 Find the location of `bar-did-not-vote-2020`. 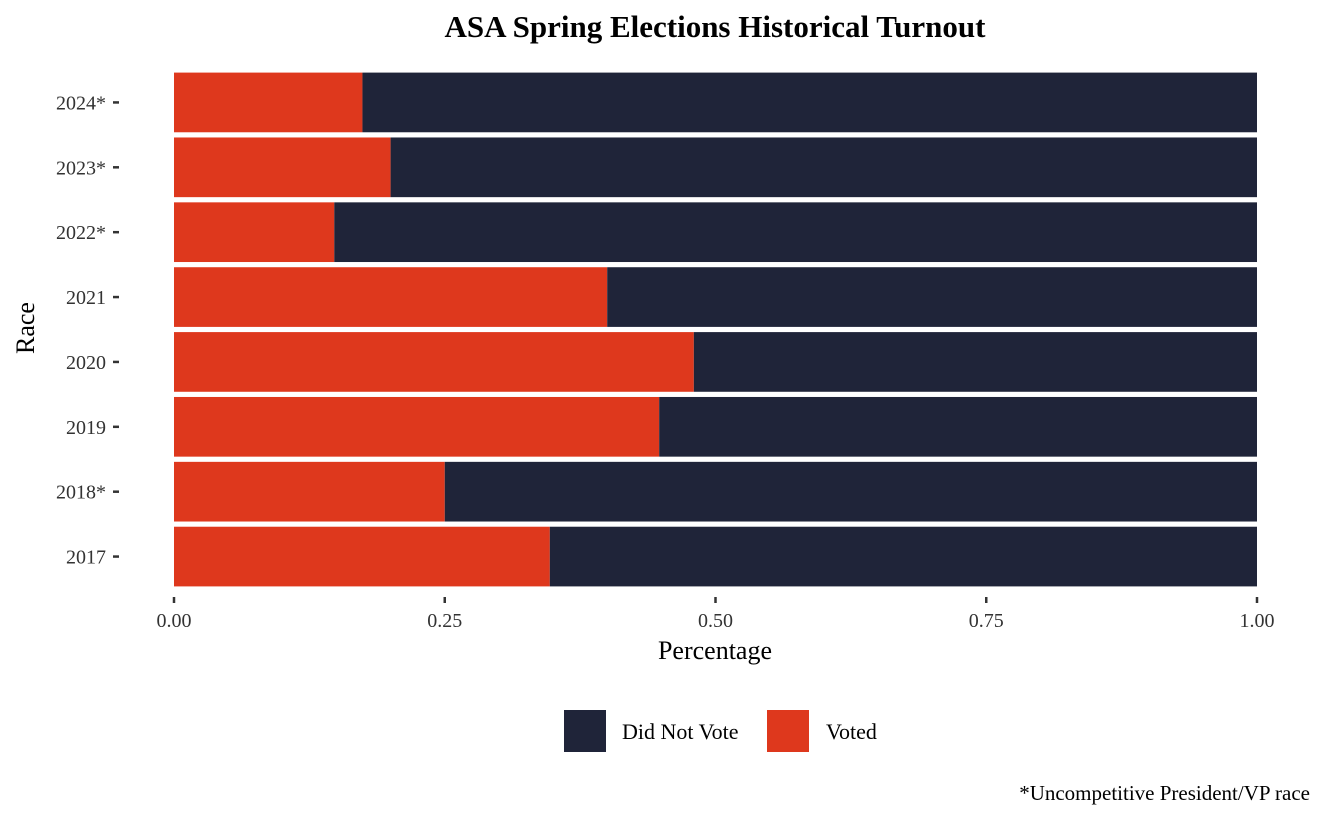

bar-did-not-vote-2020 is located at coordinates (975, 362).